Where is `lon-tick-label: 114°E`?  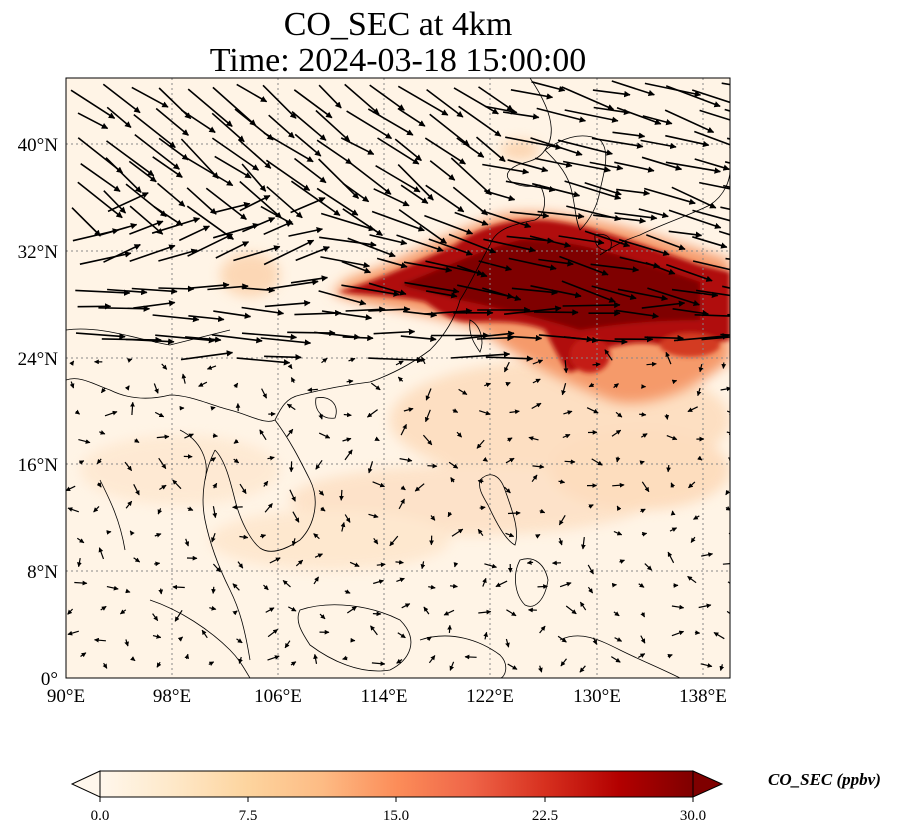 lon-tick-label: 114°E is located at coordinates (384, 696).